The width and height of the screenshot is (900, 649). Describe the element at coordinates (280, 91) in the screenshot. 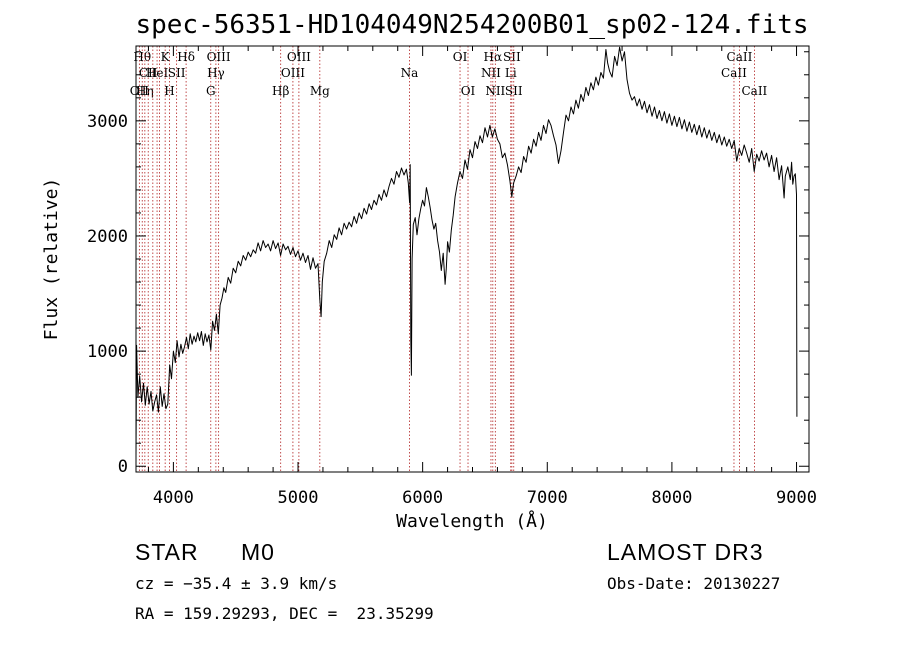

I see `emission-line-label: Hβ` at that location.